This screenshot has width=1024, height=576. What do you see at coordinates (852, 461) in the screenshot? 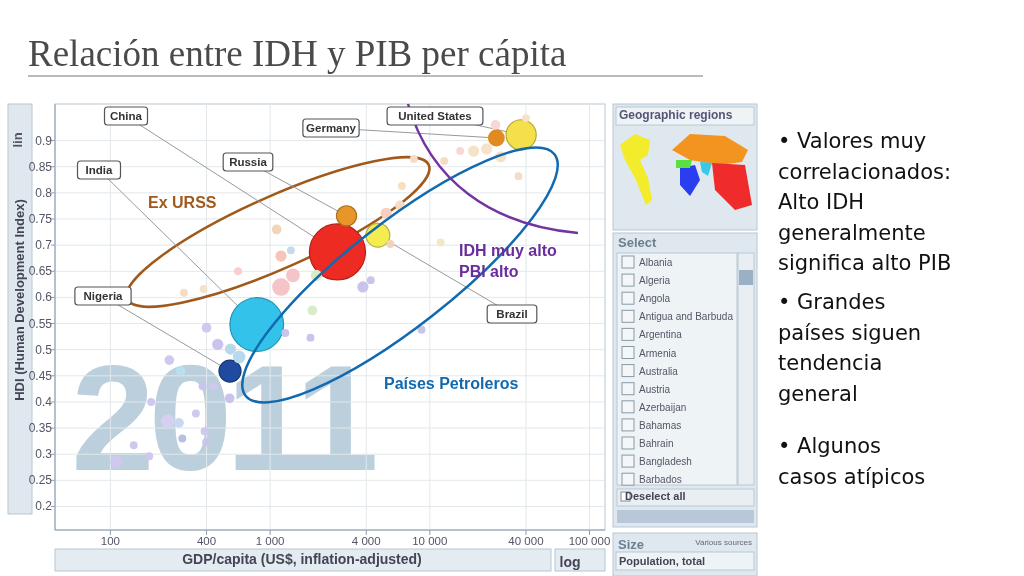
I see `text: • Algunos casos atípicos` at bounding box center [852, 461].